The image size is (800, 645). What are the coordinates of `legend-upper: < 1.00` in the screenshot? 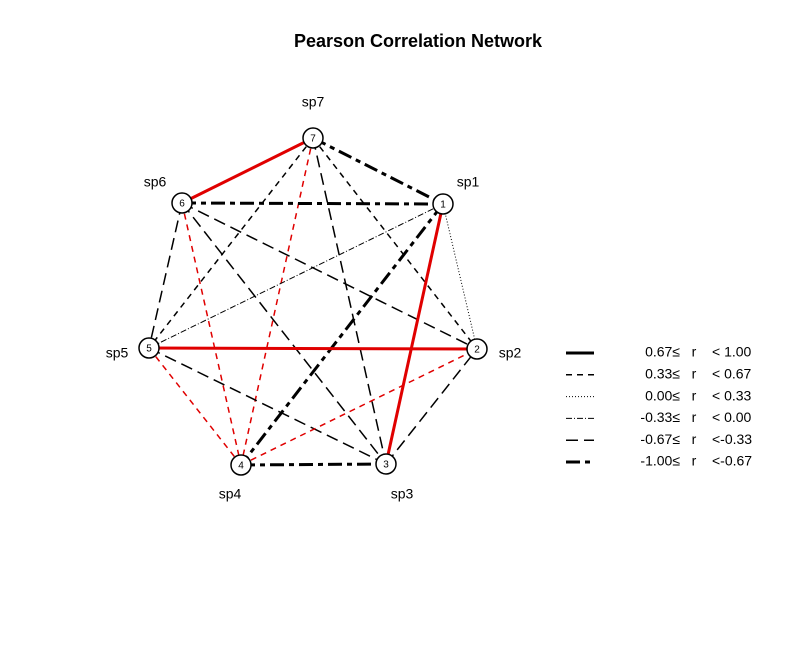 It's located at (732, 352).